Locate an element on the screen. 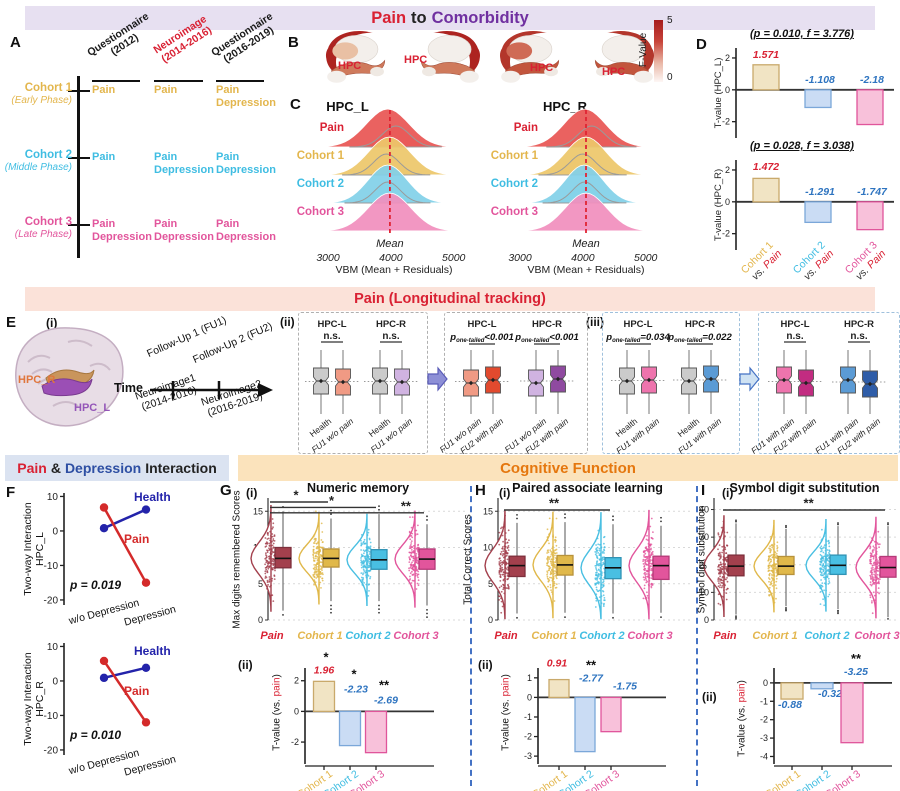  panel-g-sub-ii: (ii) is located at coordinates (245, 665).